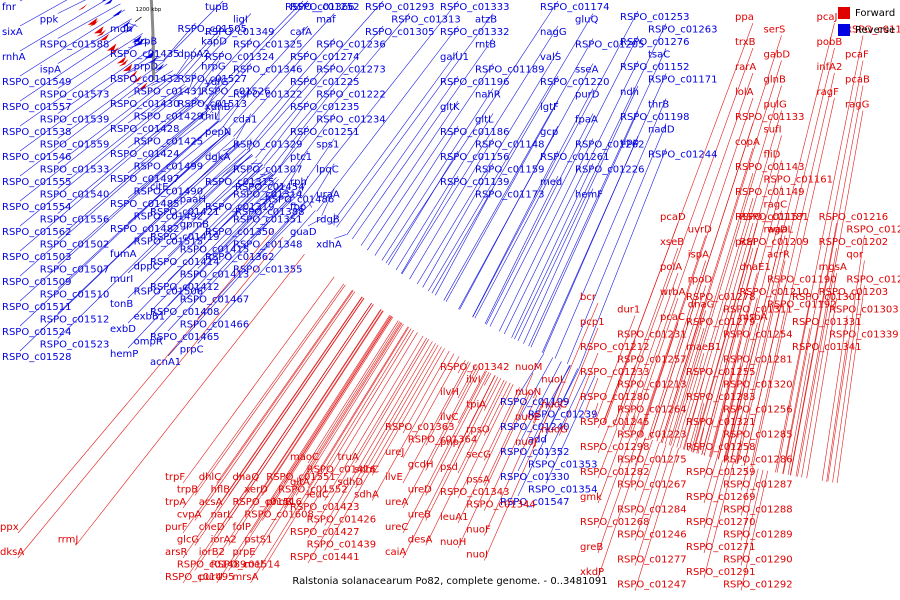 This screenshot has height=600, width=900. Describe the element at coordinates (575, 157) in the screenshot. I see `gene-label: RSPO_c01261` at that location.